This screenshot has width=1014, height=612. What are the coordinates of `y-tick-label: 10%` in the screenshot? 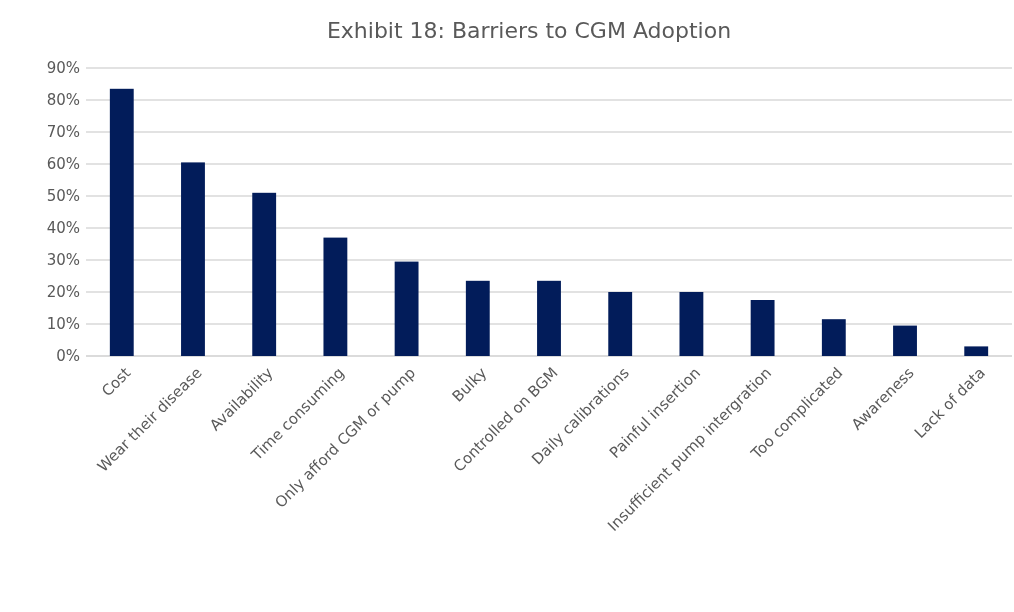 It's located at (63, 324).